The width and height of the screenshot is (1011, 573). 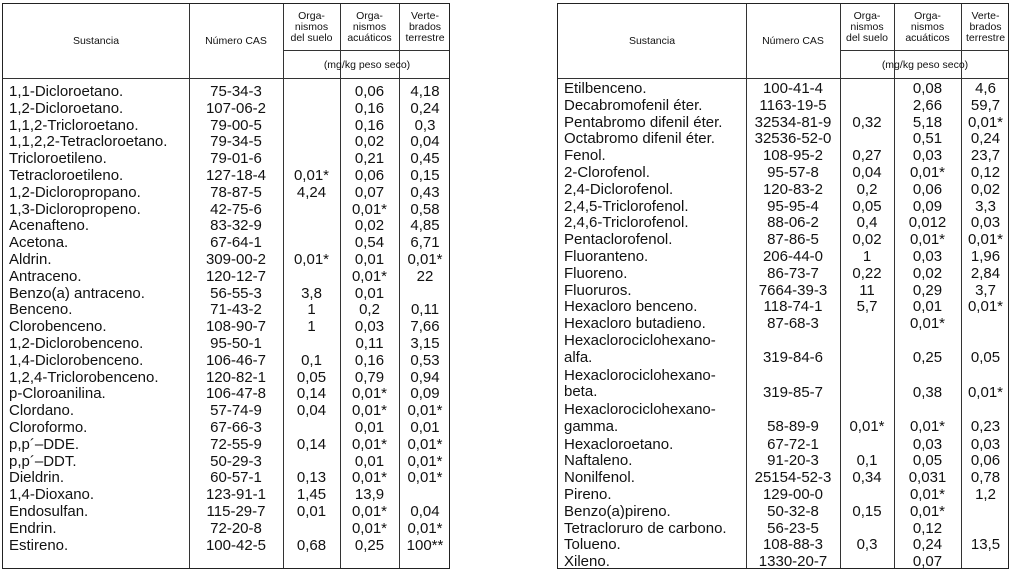 I want to click on table-row: Benzo(a) antraceno. 56-55-3 3,8 0,01, so click(x=226, y=293).